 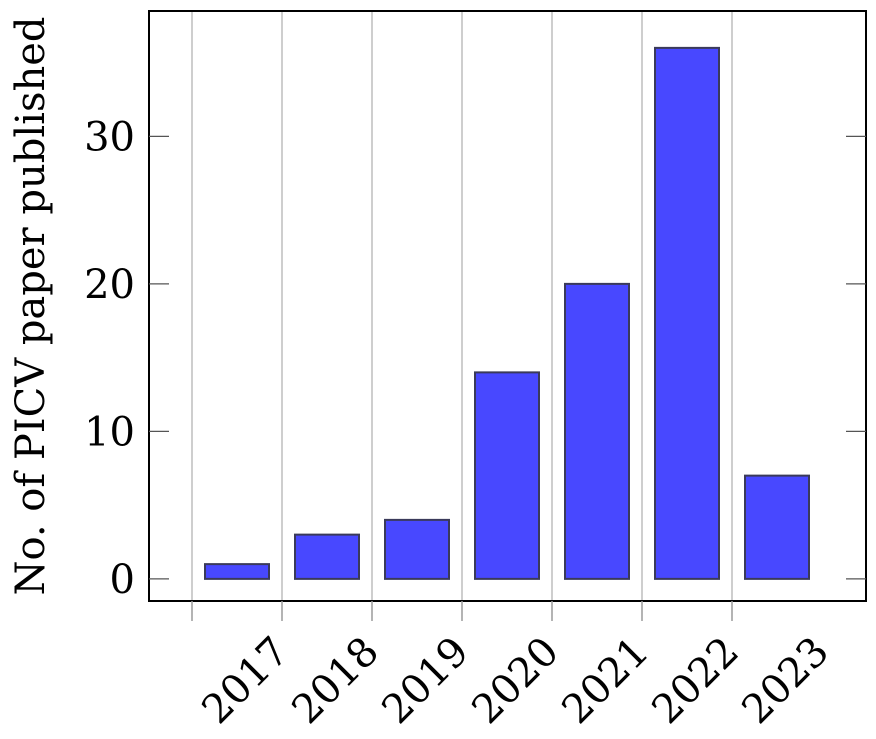 I want to click on y-tick-label: 30, so click(x=109, y=137).